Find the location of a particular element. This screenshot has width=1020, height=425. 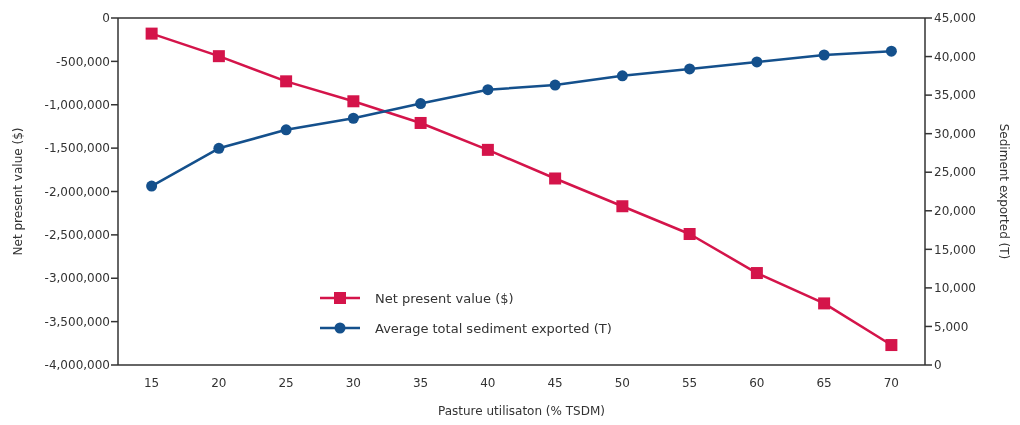

y2-tick-label: 10,000 is located at coordinates (955, 288).